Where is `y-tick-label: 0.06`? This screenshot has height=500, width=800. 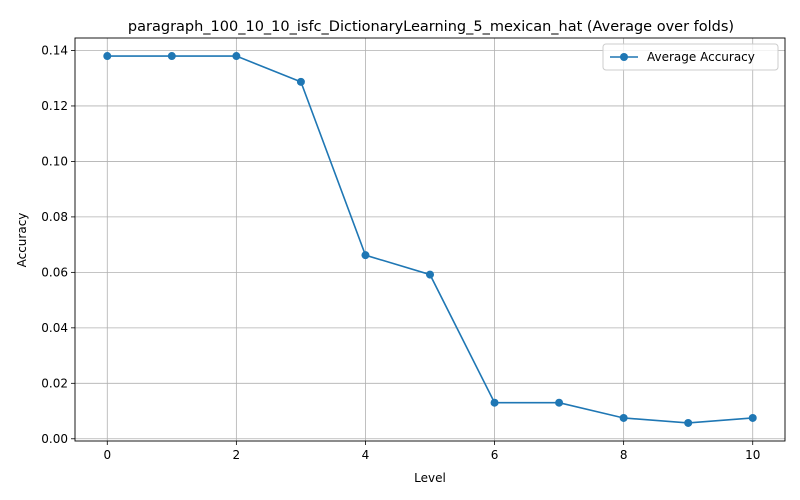 y-tick-label: 0.06 is located at coordinates (54, 272).